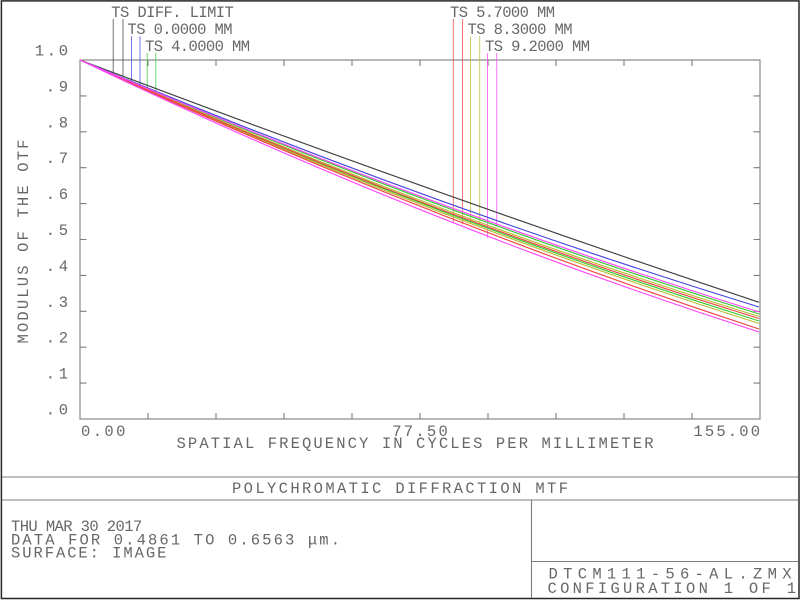  What do you see at coordinates (175, 541) in the screenshot?
I see `svg-text: DATA FOR 0.4861 TO 0.6563 μm.` at bounding box center [175, 541].